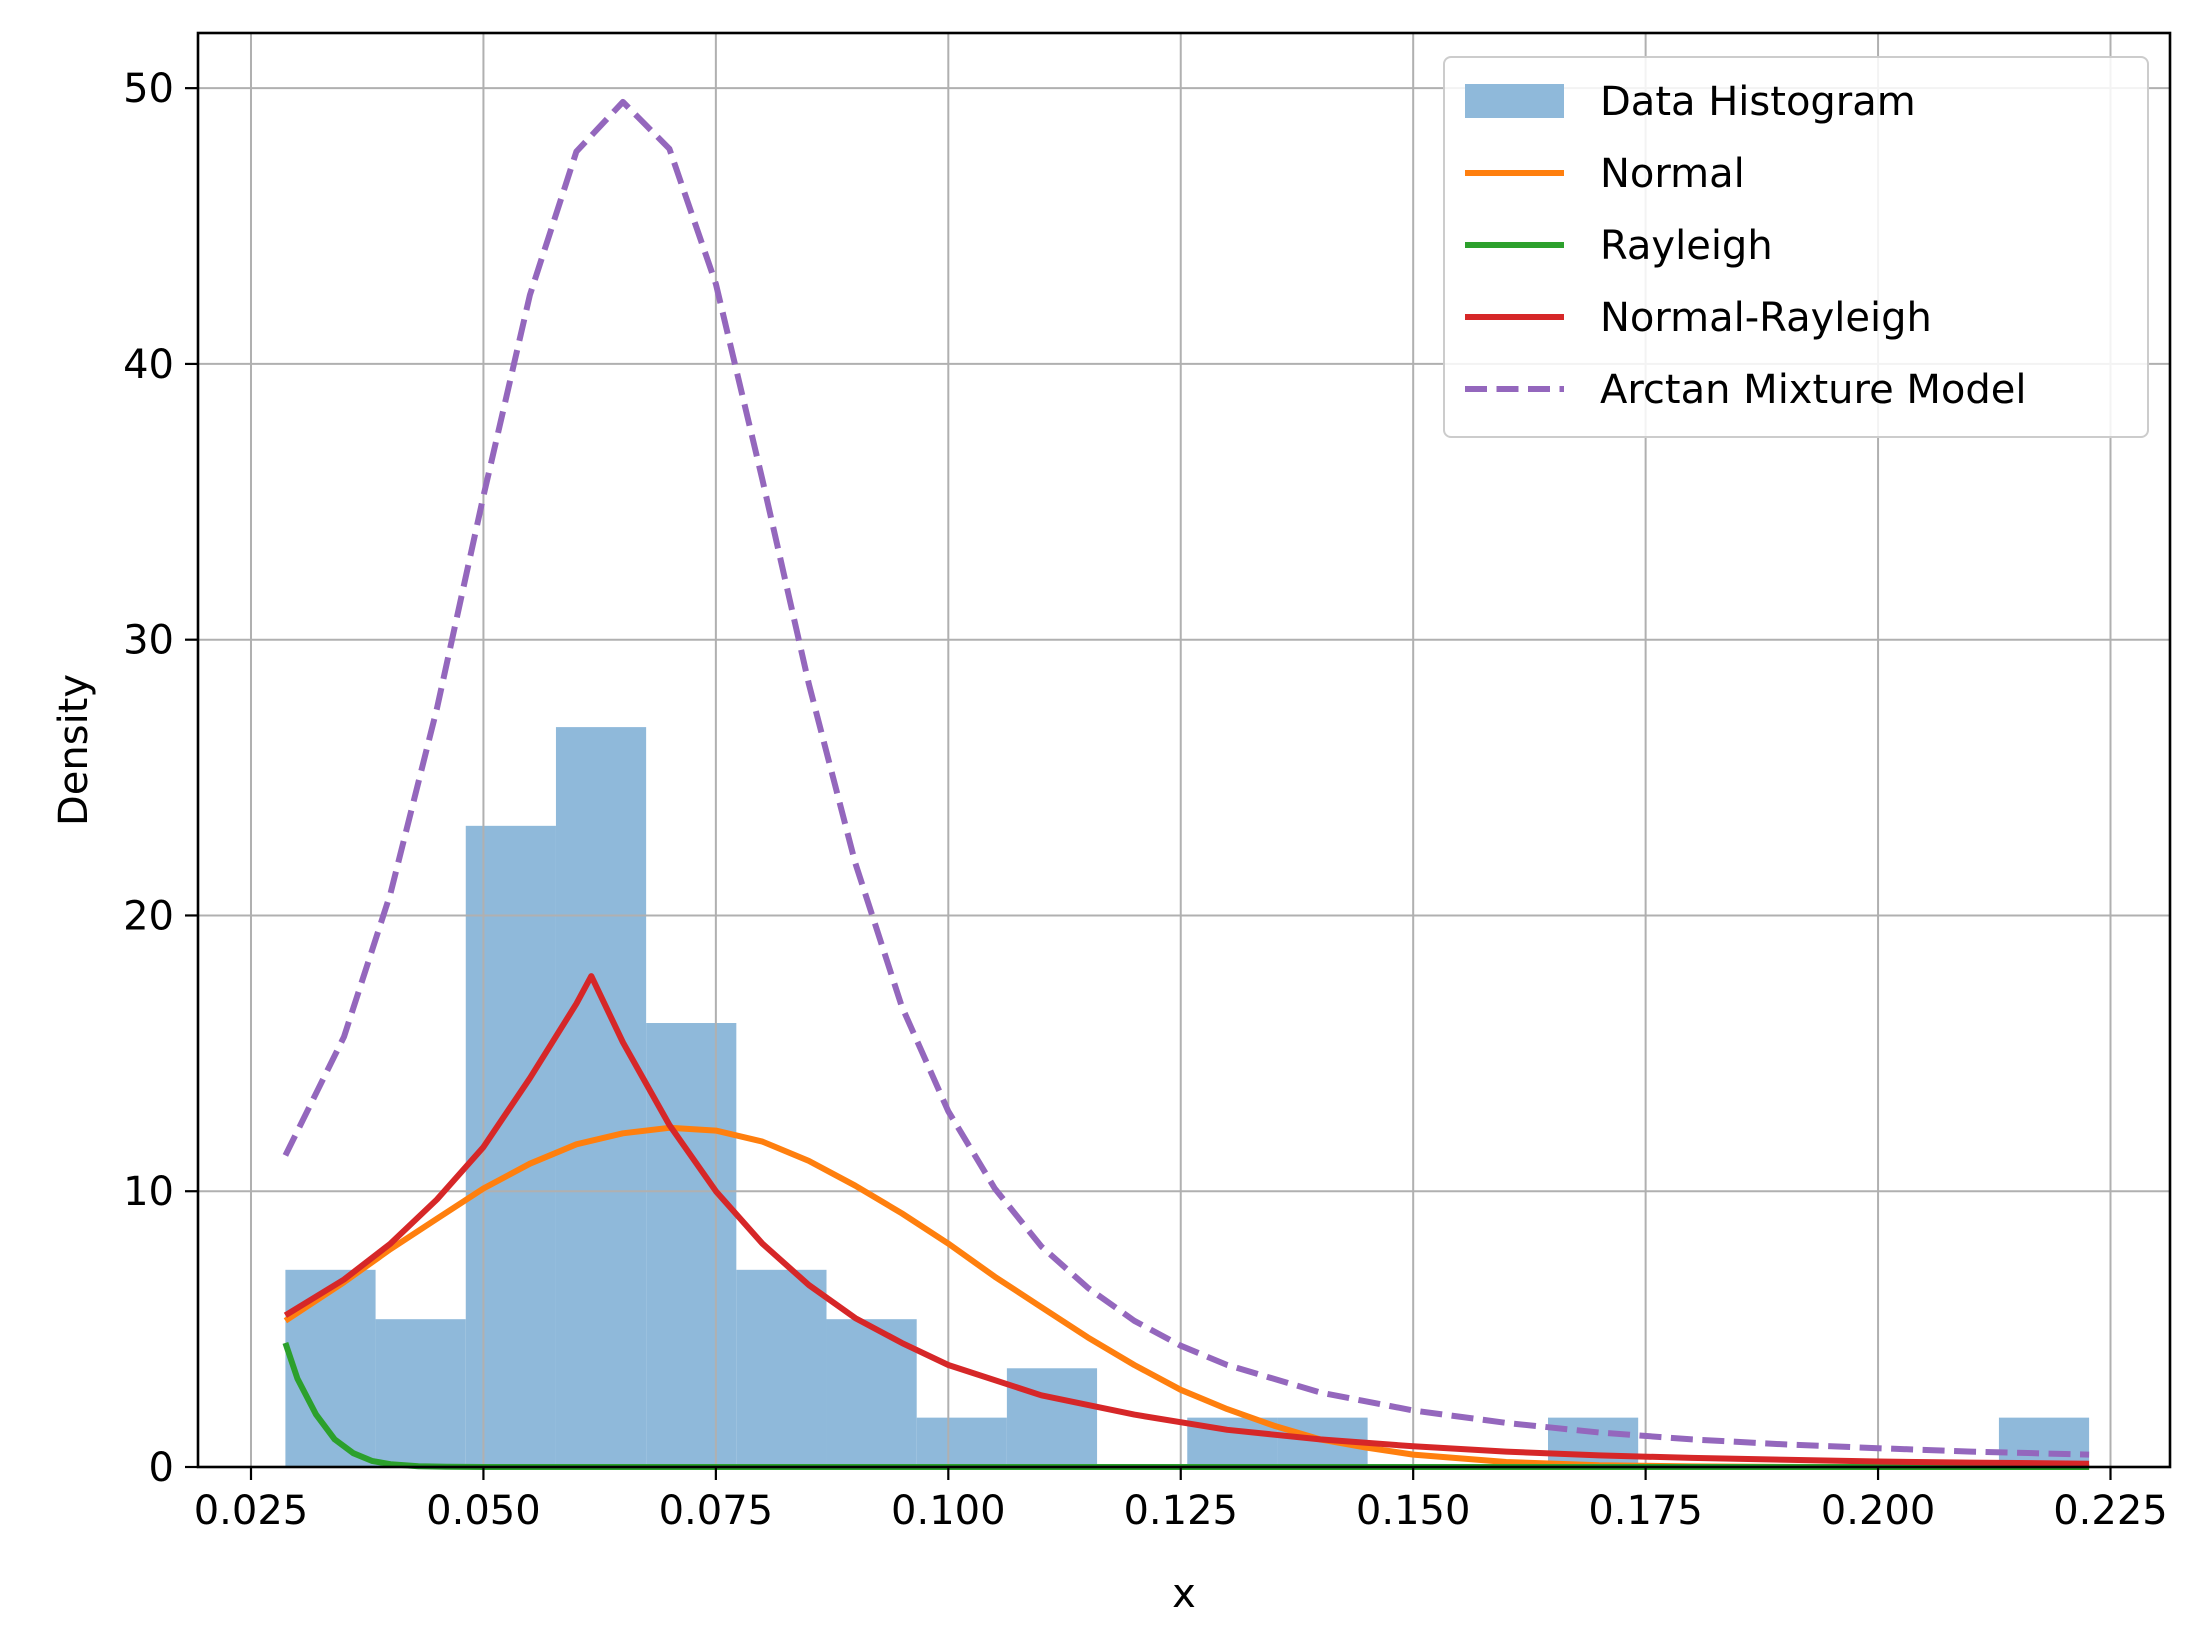 The image size is (2198, 1644). I want to click on x-tick-label: 0.125, so click(1180, 1511).